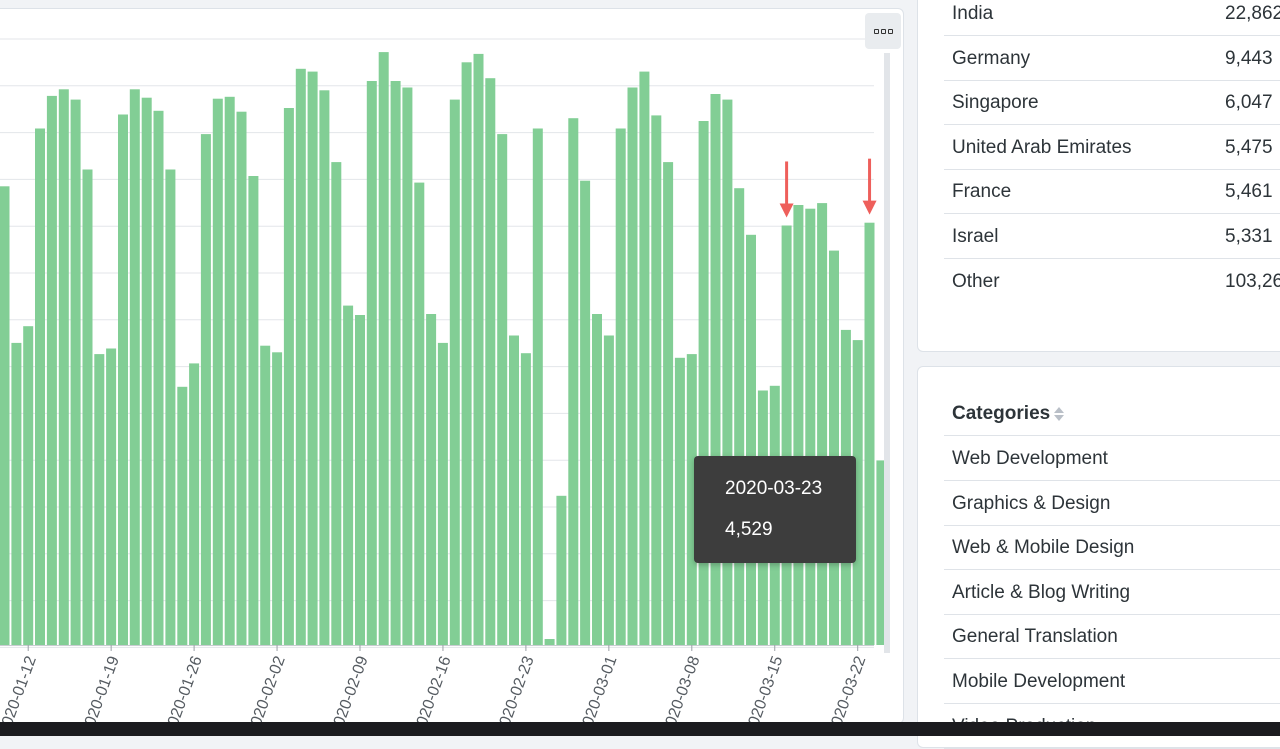 Image resolution: width=1280 pixels, height=749 pixels. What do you see at coordinates (1112, 681) in the screenshot?
I see `category-row: Mobile Development` at bounding box center [1112, 681].